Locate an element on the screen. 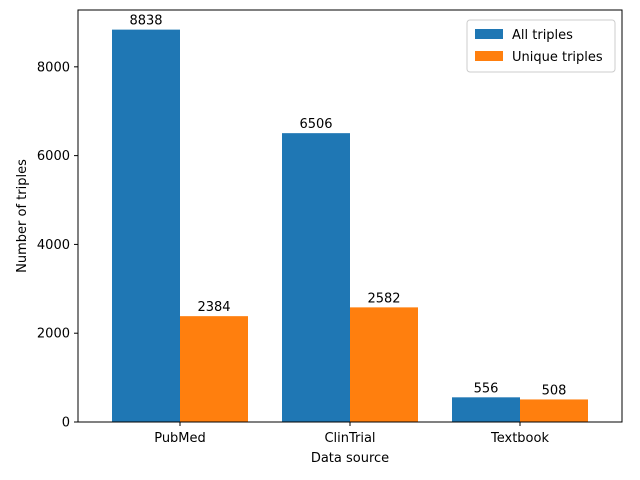 The width and height of the screenshot is (640, 480). y-tick-label-0: 0 is located at coordinates (66, 423).